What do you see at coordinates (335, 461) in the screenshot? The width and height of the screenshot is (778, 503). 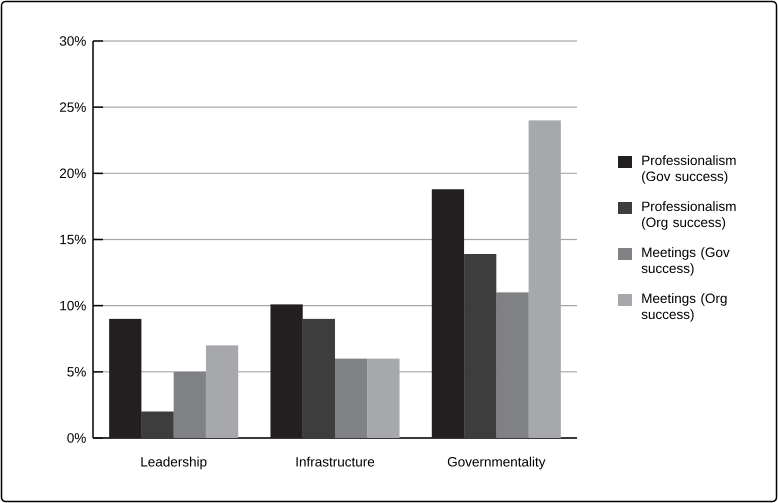 I see `x-tick-label: Infrastructure` at bounding box center [335, 461].